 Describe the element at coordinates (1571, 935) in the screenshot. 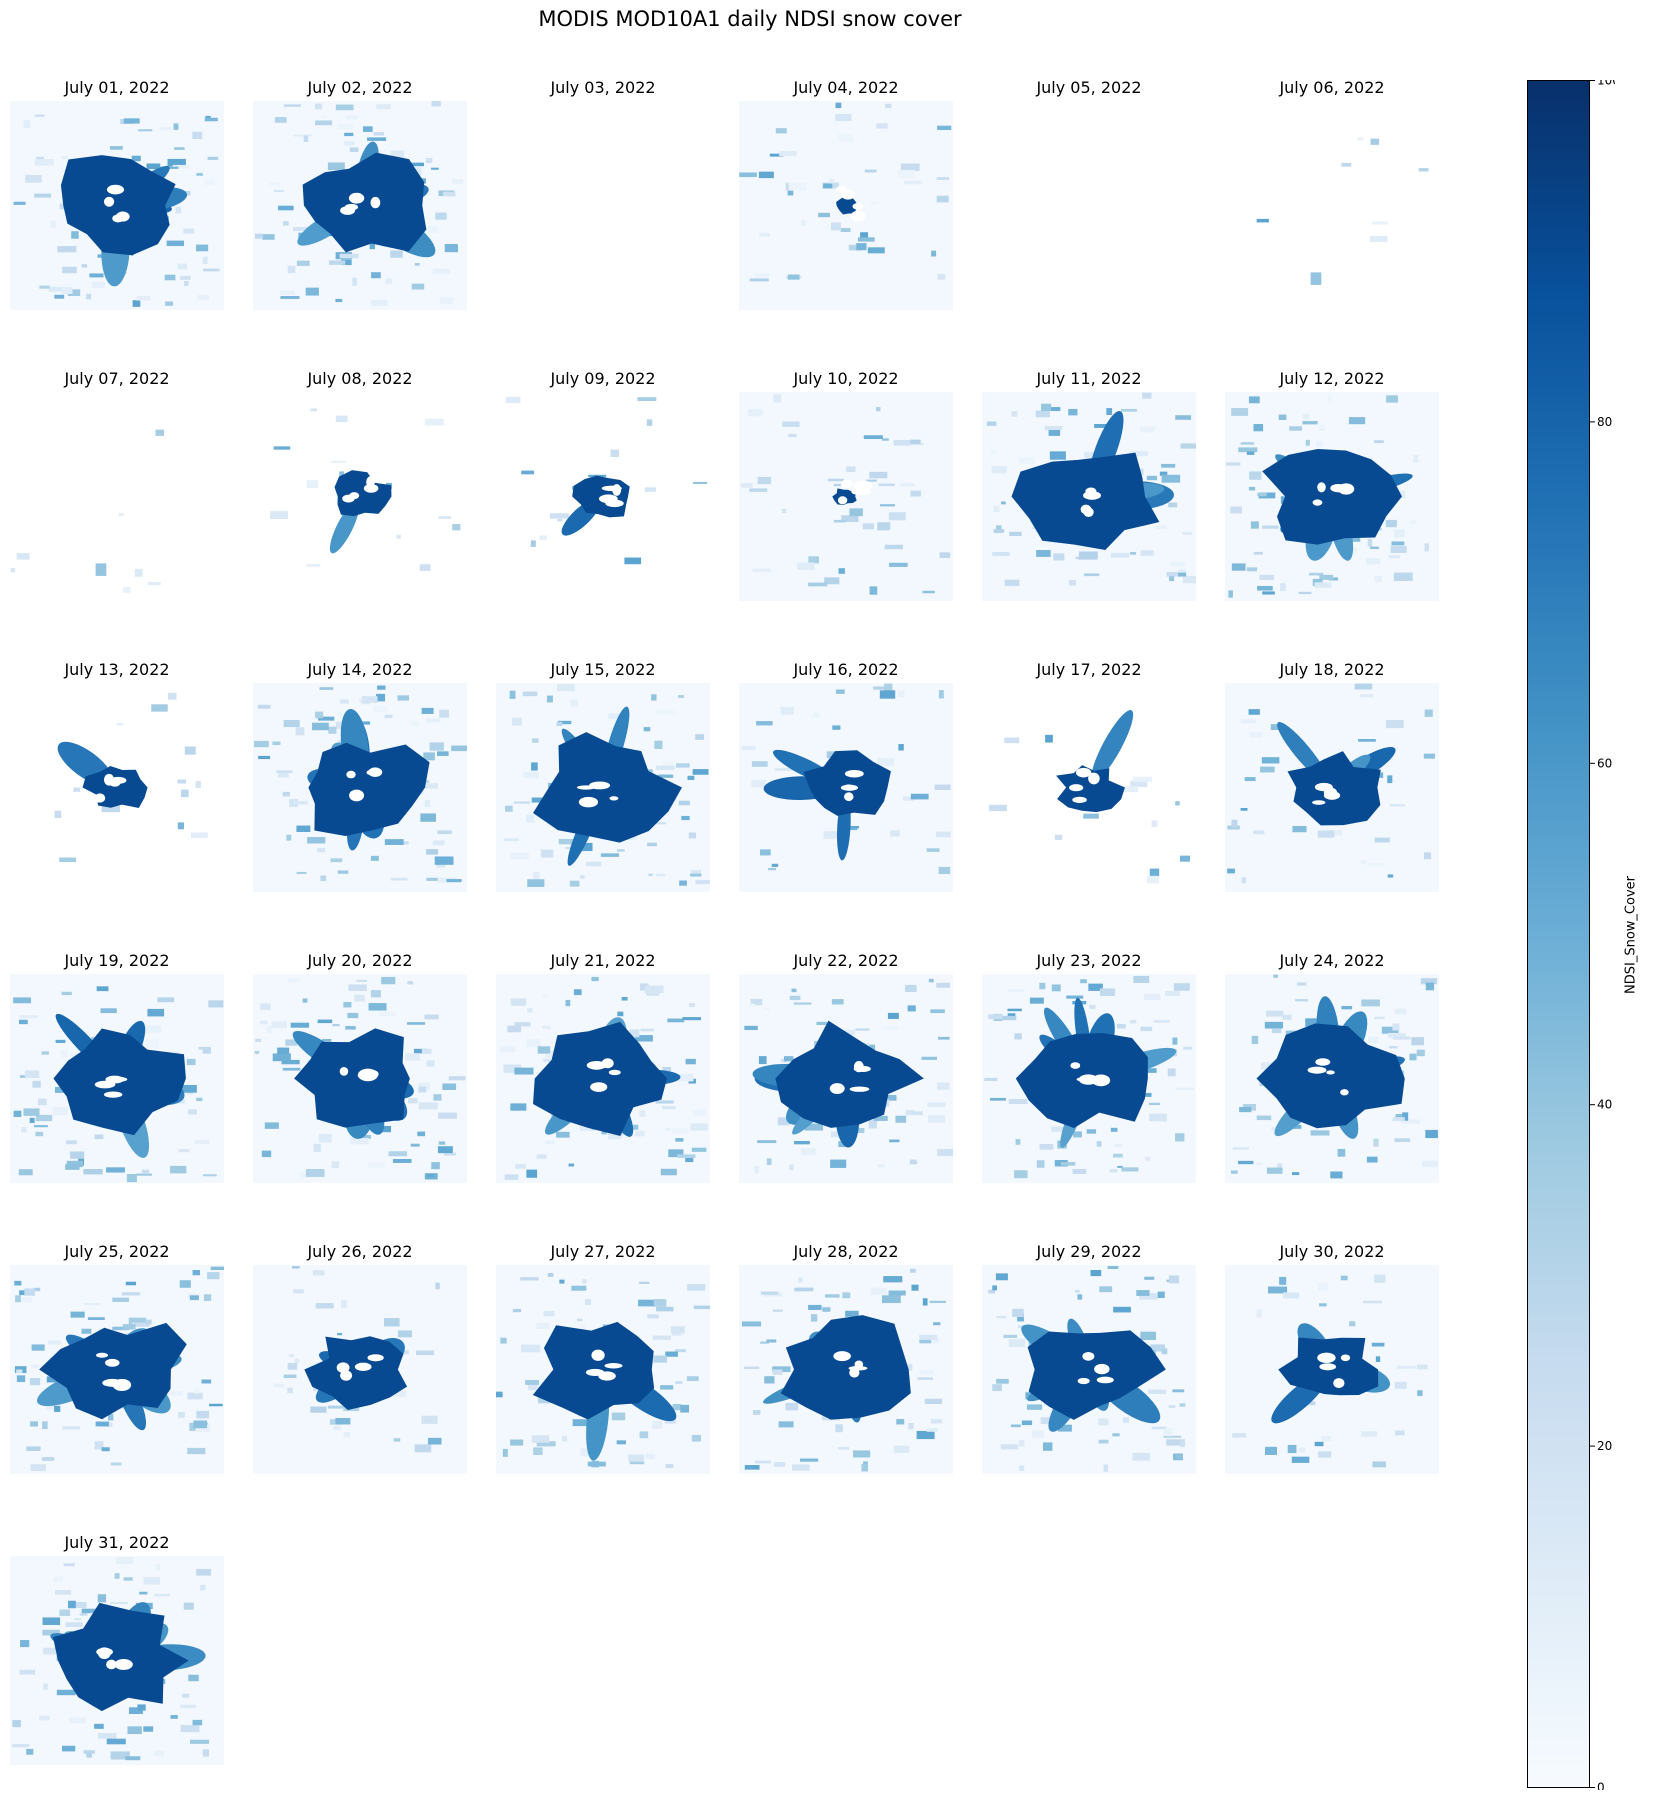

I see `colorbar: 0 20 40 60 80 100` at that location.